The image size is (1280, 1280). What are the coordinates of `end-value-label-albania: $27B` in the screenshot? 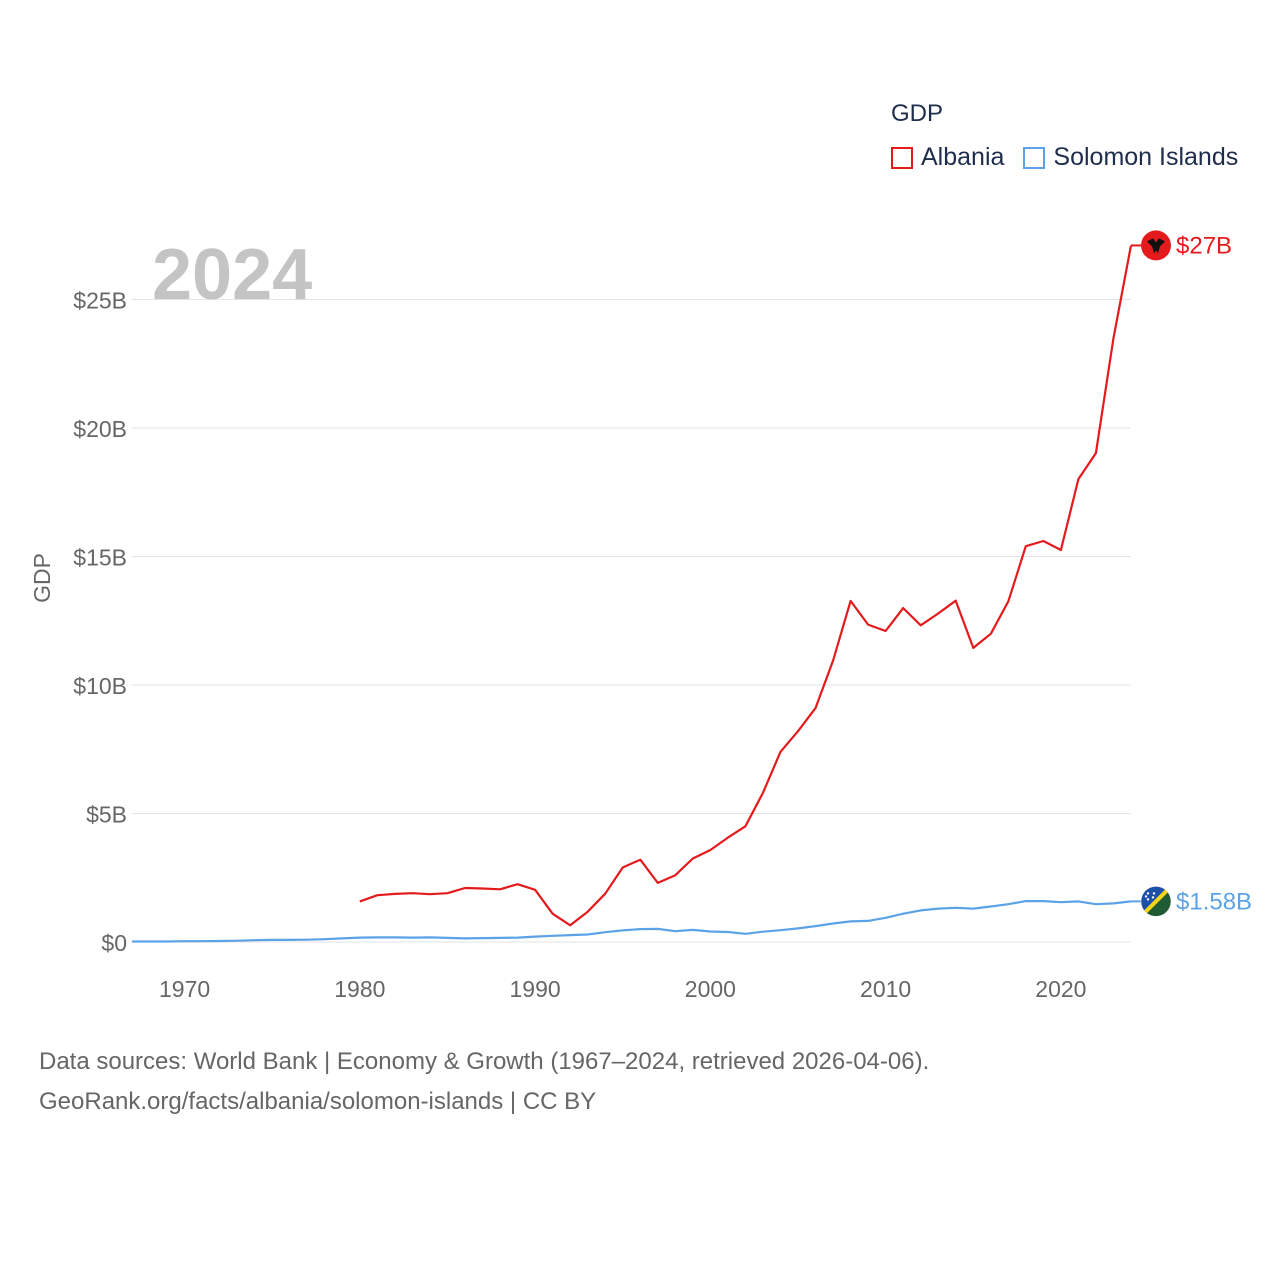 It's located at (1204, 245).